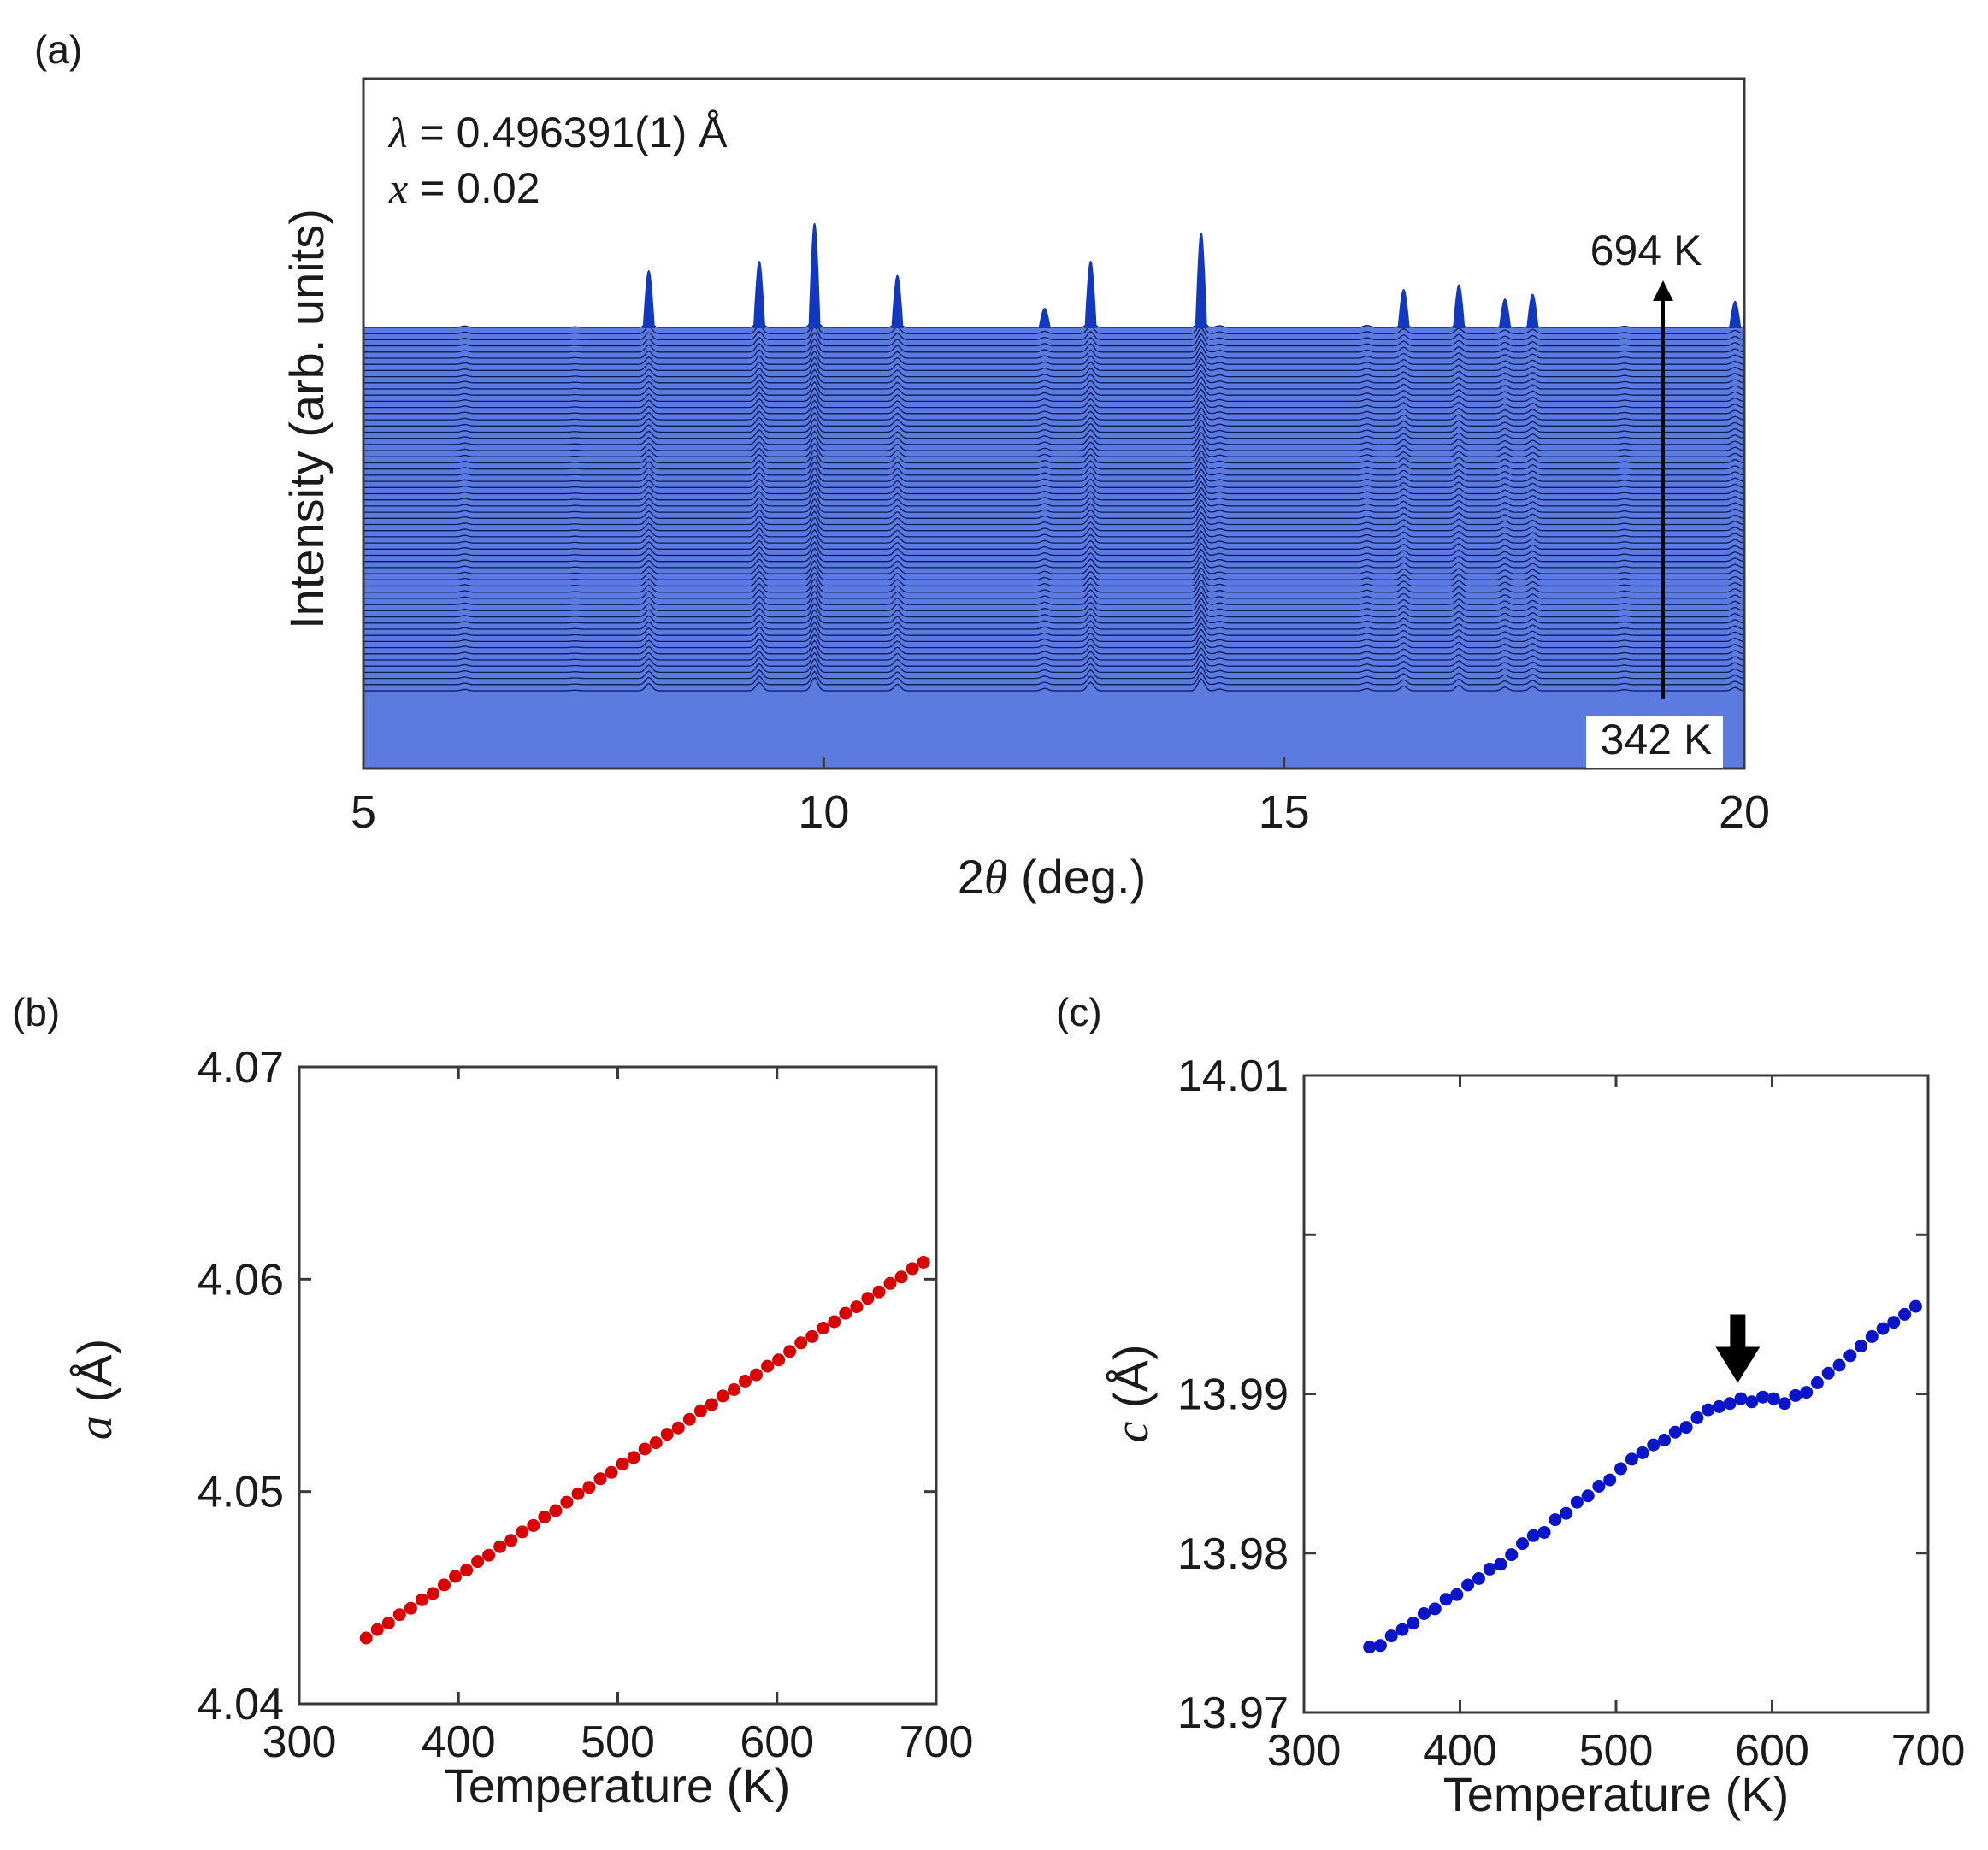 This screenshot has height=1850, width=1988. Describe the element at coordinates (95, 1389) in the screenshot. I see `panel-b-y-axis-label: a (Å)` at that location.